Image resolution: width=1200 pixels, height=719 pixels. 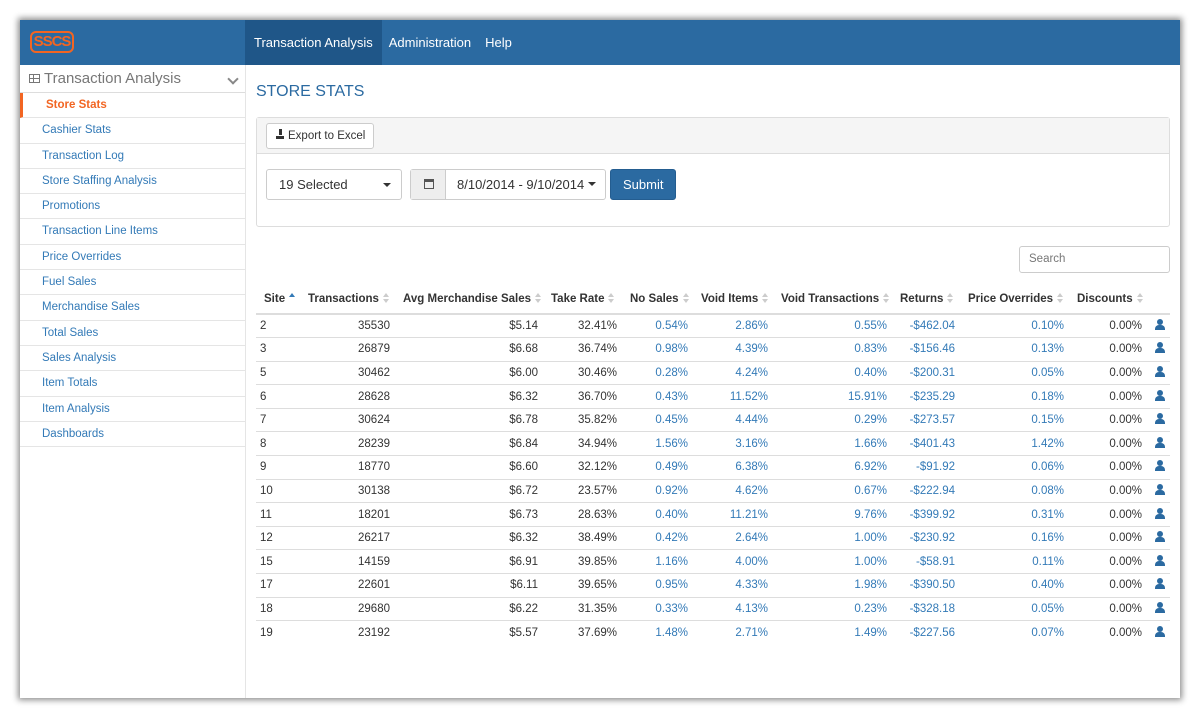 I want to click on sidebar-link: Sales Analysis, so click(x=132, y=358).